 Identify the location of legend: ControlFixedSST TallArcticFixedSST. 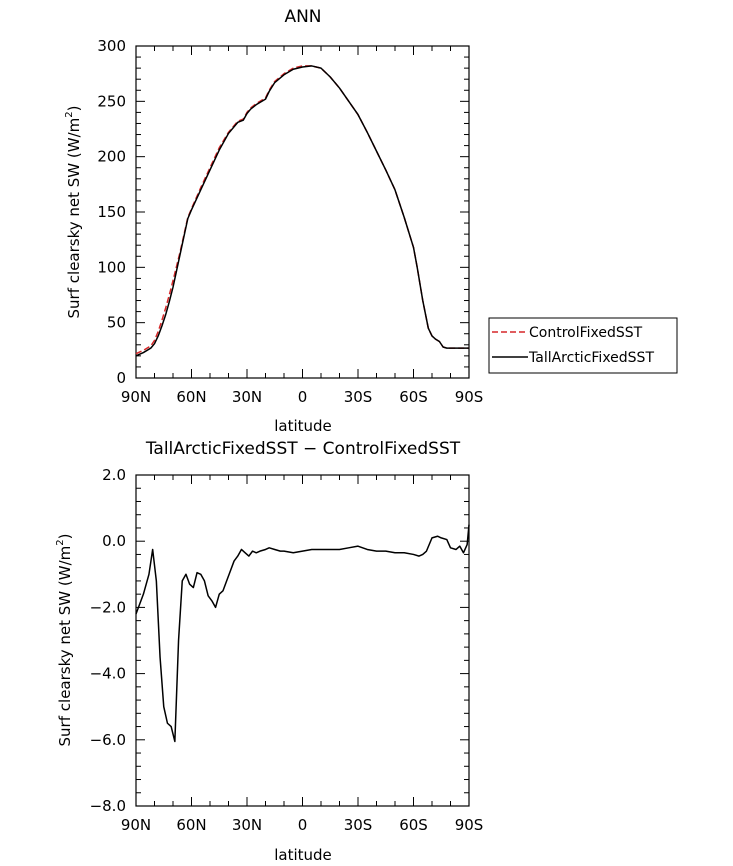
(583, 345).